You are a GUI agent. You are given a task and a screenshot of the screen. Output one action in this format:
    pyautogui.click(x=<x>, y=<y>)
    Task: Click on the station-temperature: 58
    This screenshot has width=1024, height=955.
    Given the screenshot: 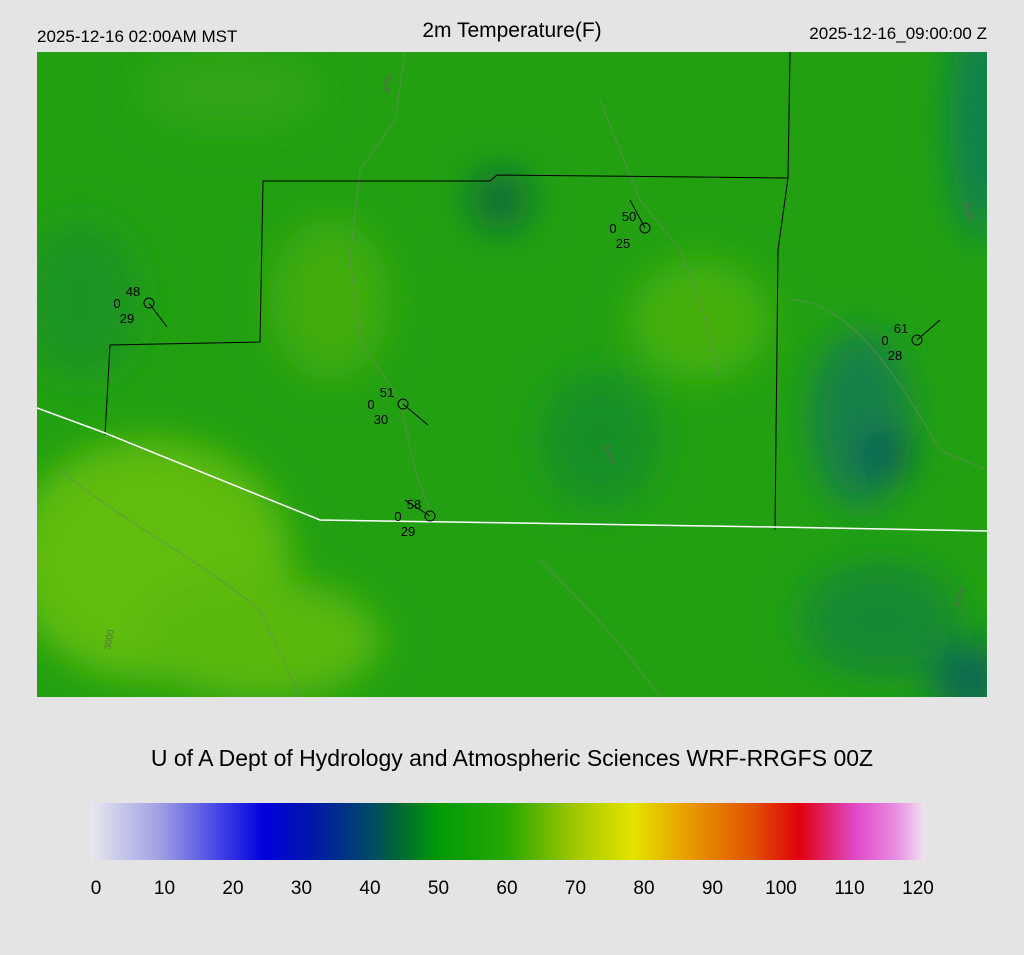 What is the action you would take?
    pyautogui.click(x=414, y=504)
    